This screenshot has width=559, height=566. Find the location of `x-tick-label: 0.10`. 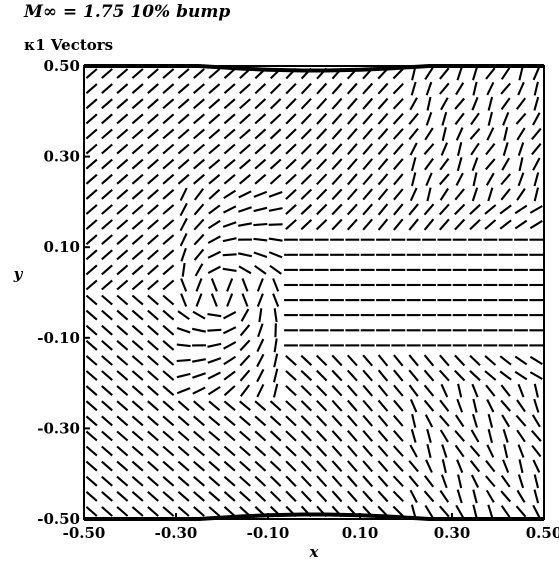

x-tick-label: 0.10 is located at coordinates (360, 533).